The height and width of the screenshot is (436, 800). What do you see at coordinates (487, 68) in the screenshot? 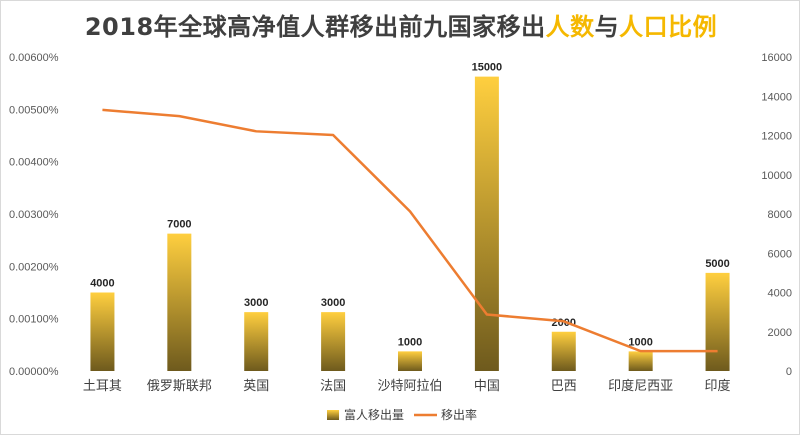
I see `bar-data-label: 15000` at bounding box center [487, 68].